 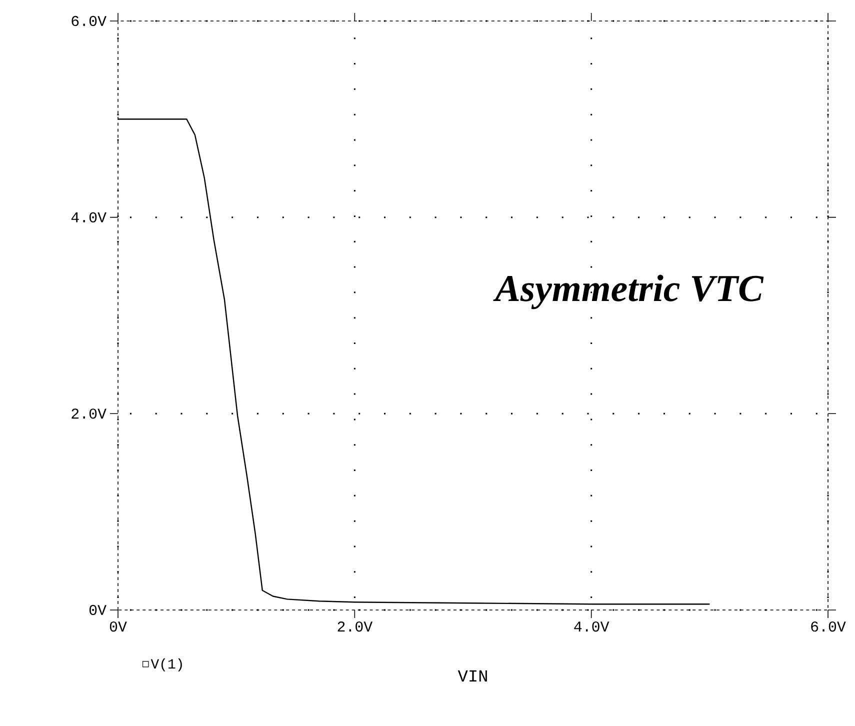 What do you see at coordinates (828, 626) in the screenshot?
I see `x-tick-label: 6.0V` at bounding box center [828, 626].